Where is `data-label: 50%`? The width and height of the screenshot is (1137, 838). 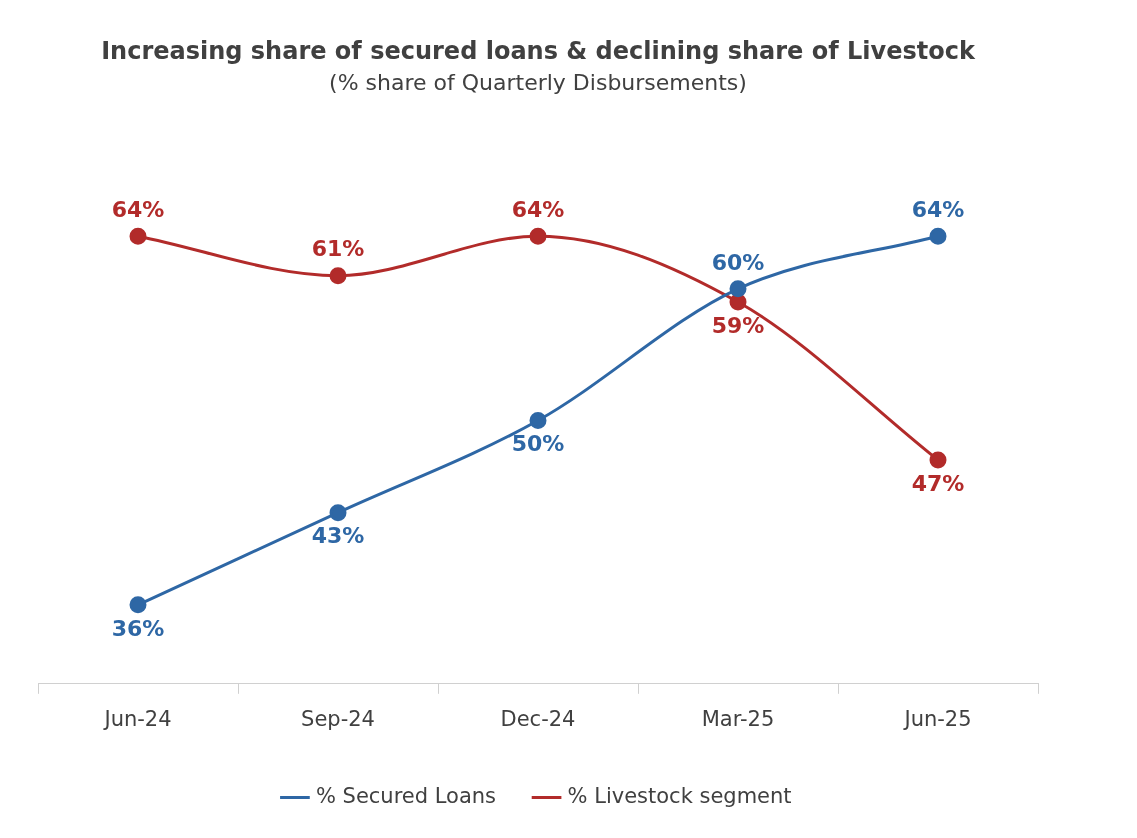
data-label: 50% is located at coordinates (538, 444).